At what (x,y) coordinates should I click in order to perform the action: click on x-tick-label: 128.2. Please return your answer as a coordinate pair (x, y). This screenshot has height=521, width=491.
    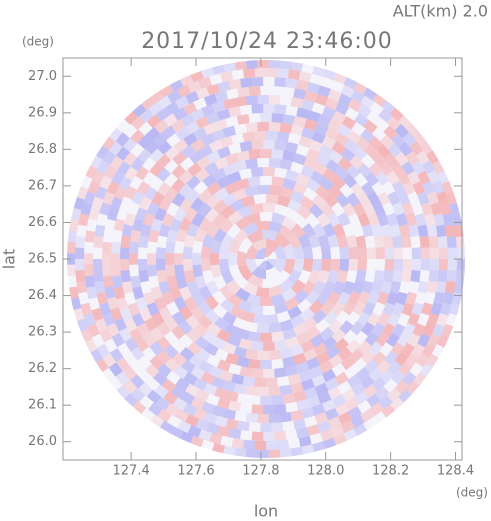
    Looking at the image, I should click on (390, 471).